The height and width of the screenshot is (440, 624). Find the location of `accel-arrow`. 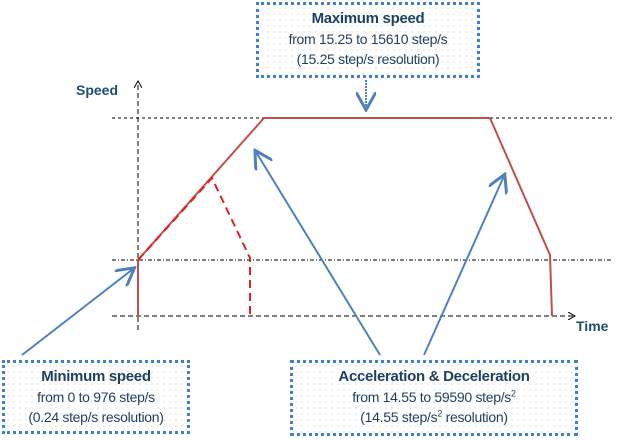

accel-arrow is located at coordinates (318, 254).